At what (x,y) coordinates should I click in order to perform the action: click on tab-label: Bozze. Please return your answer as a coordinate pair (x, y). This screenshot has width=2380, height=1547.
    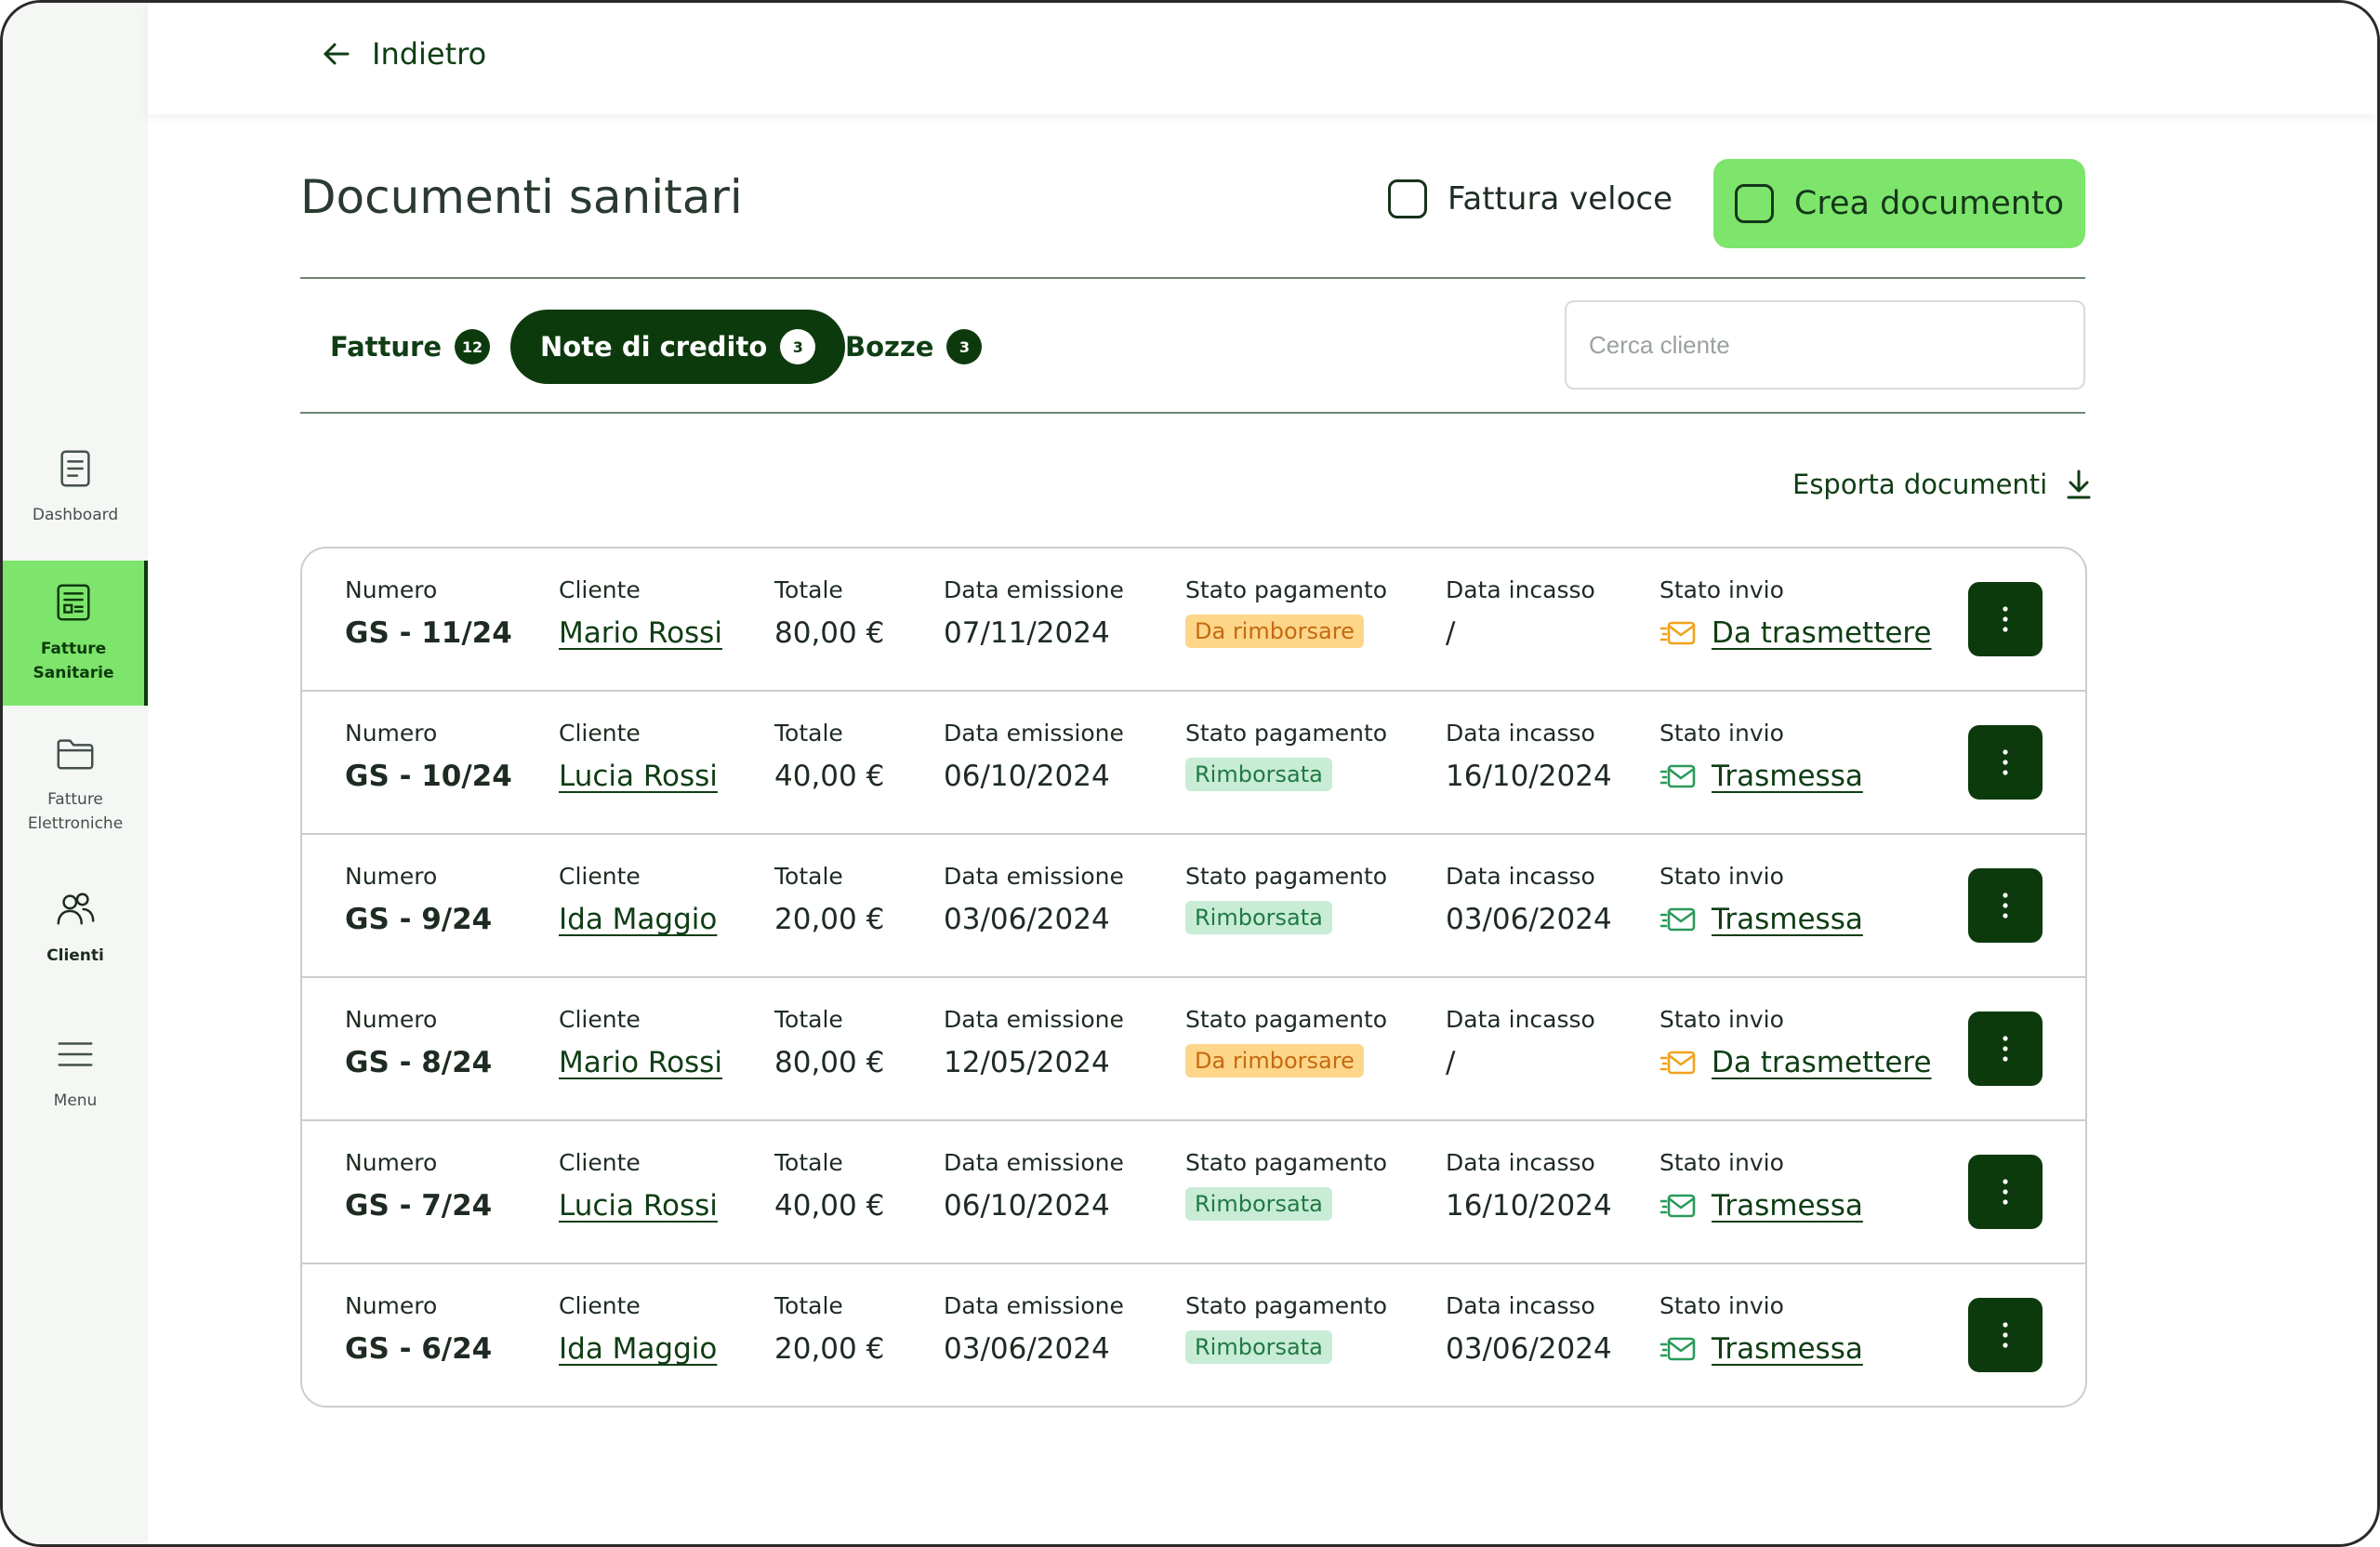
    Looking at the image, I should click on (889, 347).